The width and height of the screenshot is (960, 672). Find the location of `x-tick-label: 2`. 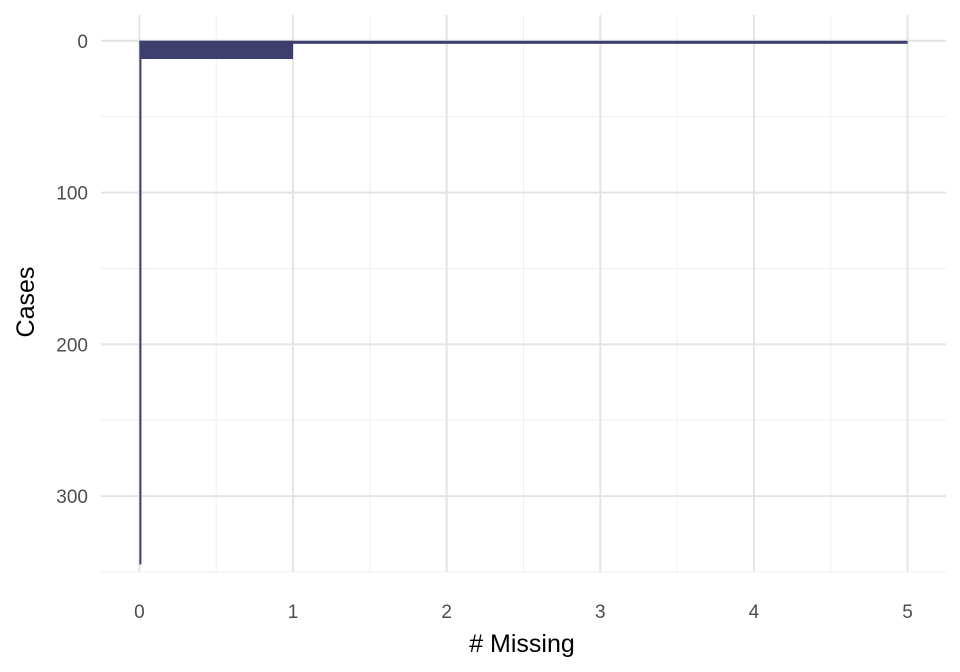

x-tick-label: 2 is located at coordinates (446, 612).